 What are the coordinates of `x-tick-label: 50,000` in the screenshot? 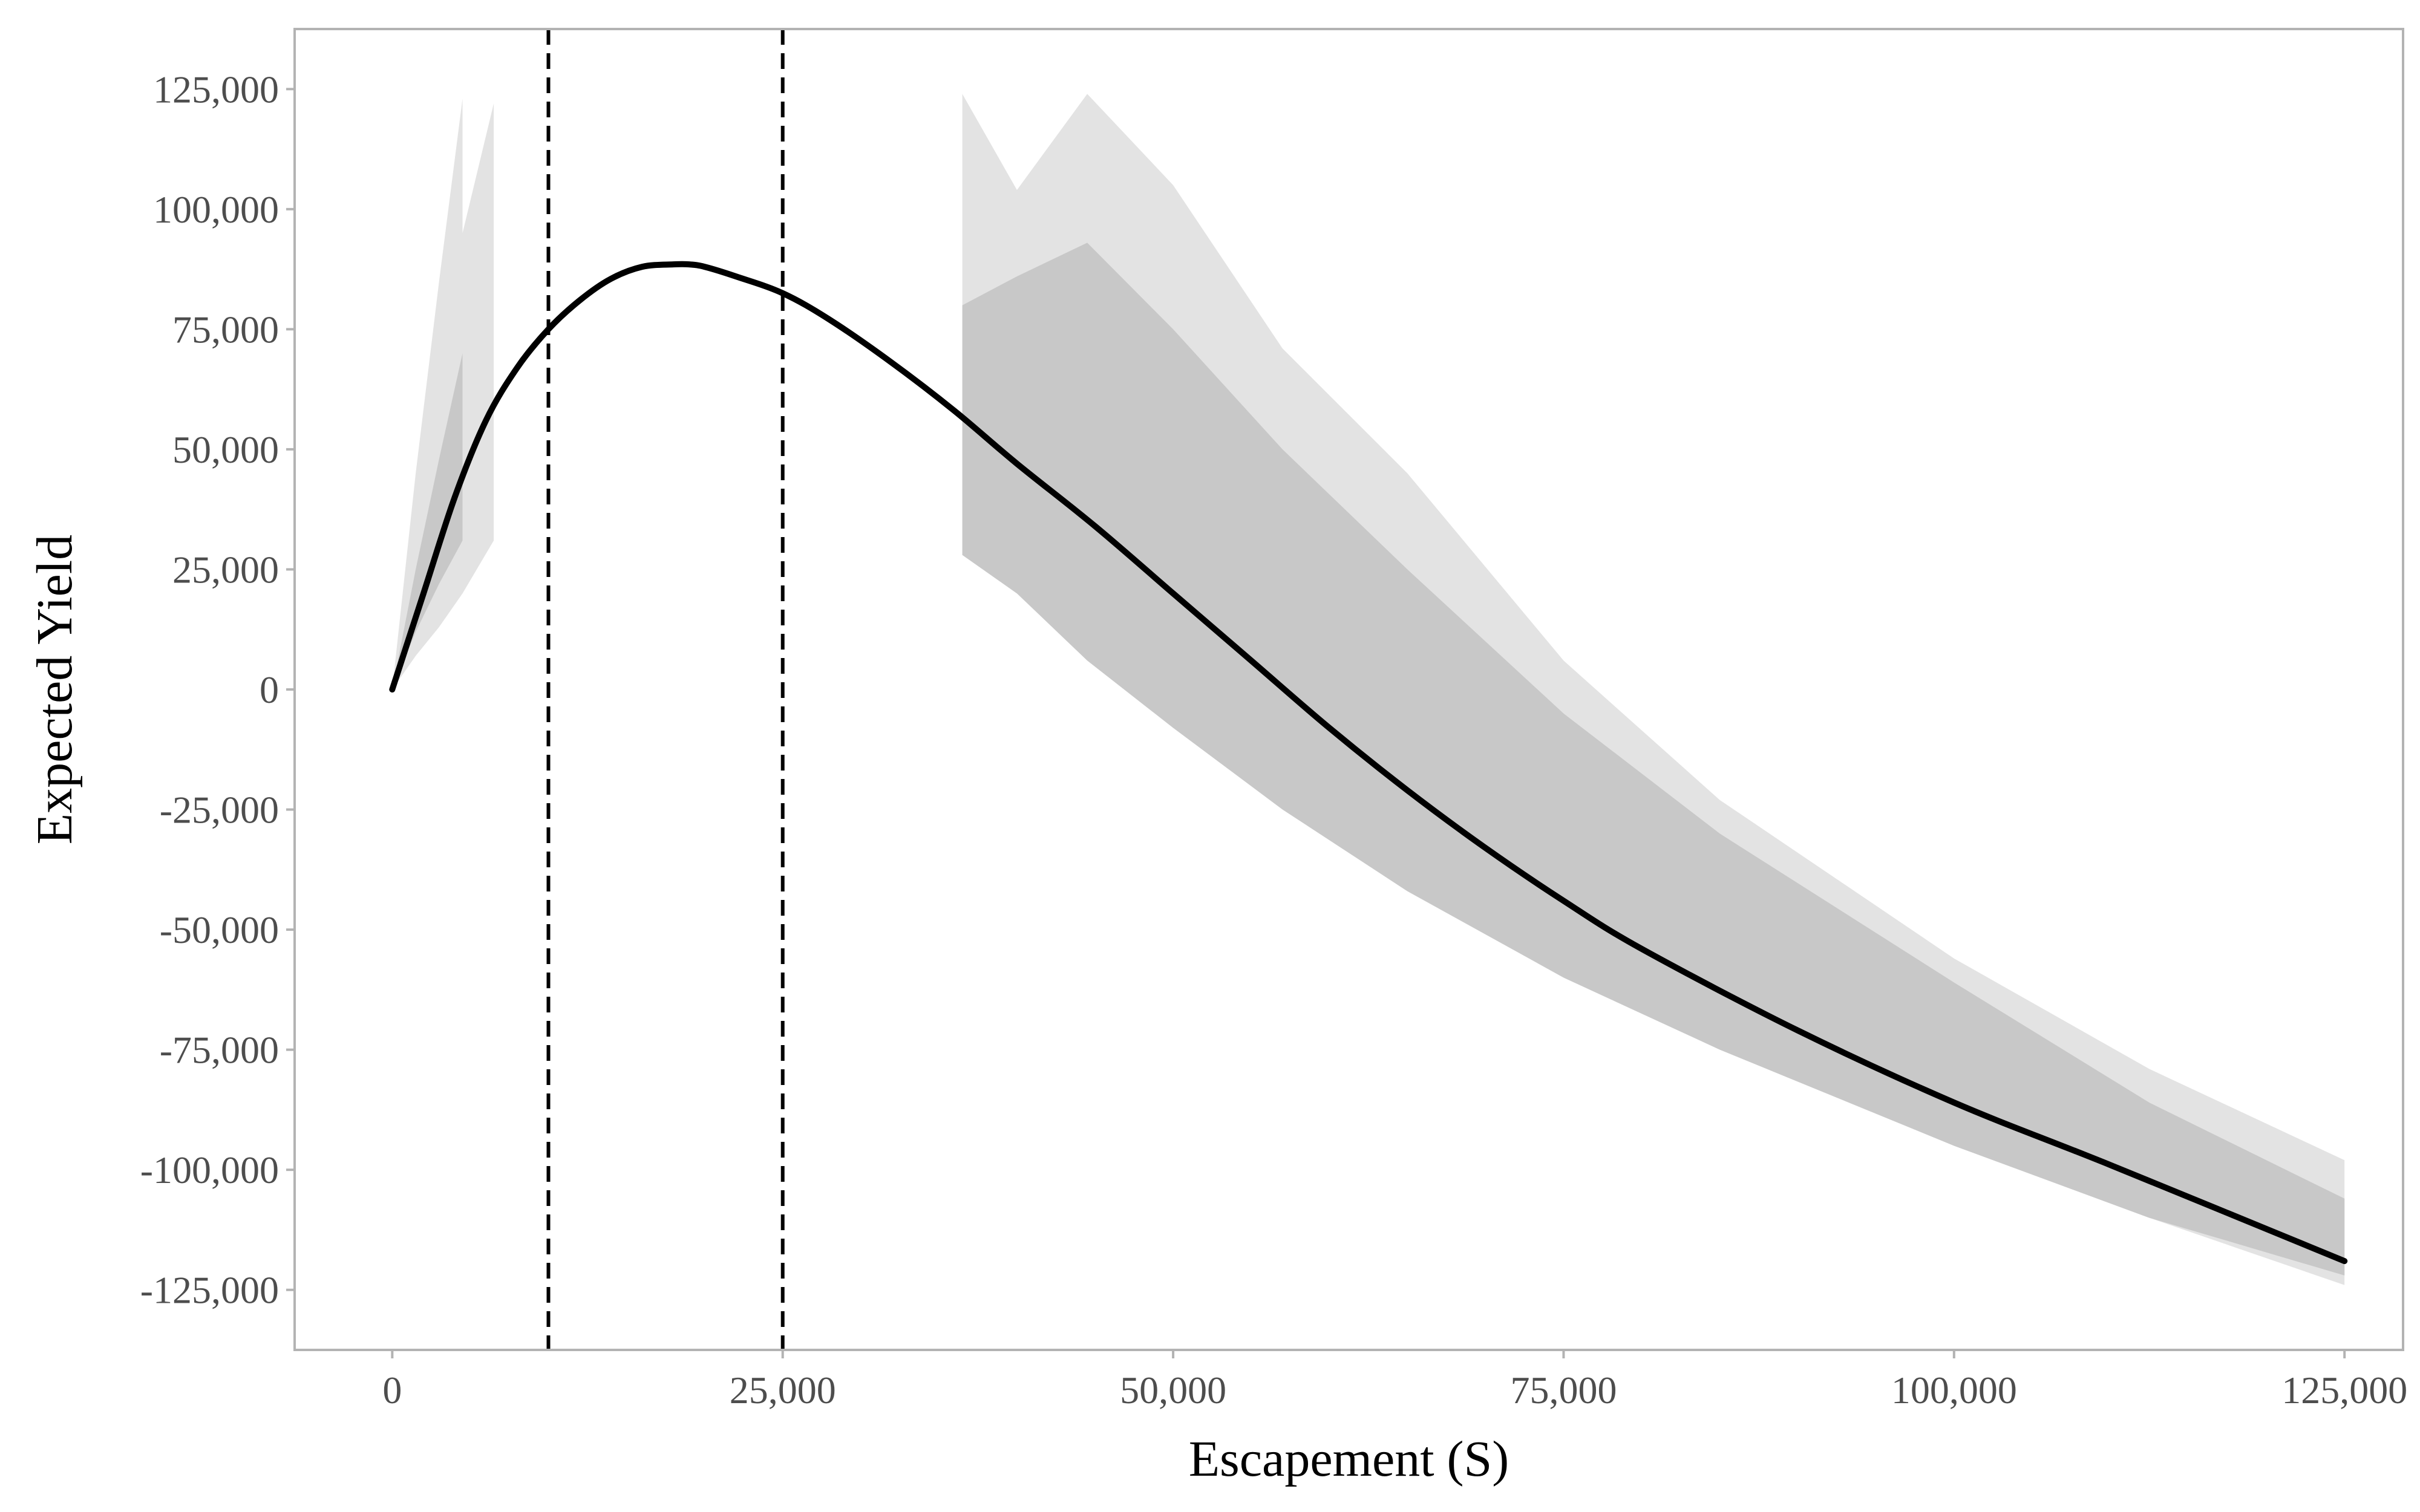 It's located at (1173, 1391).